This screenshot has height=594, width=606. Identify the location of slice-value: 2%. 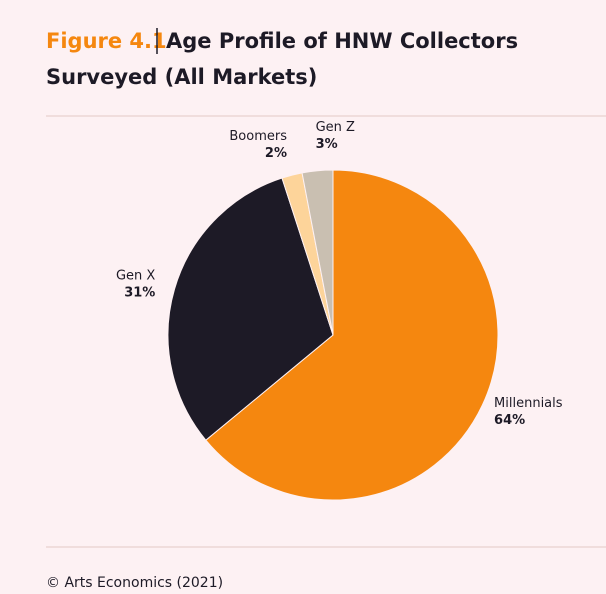
(276, 153).